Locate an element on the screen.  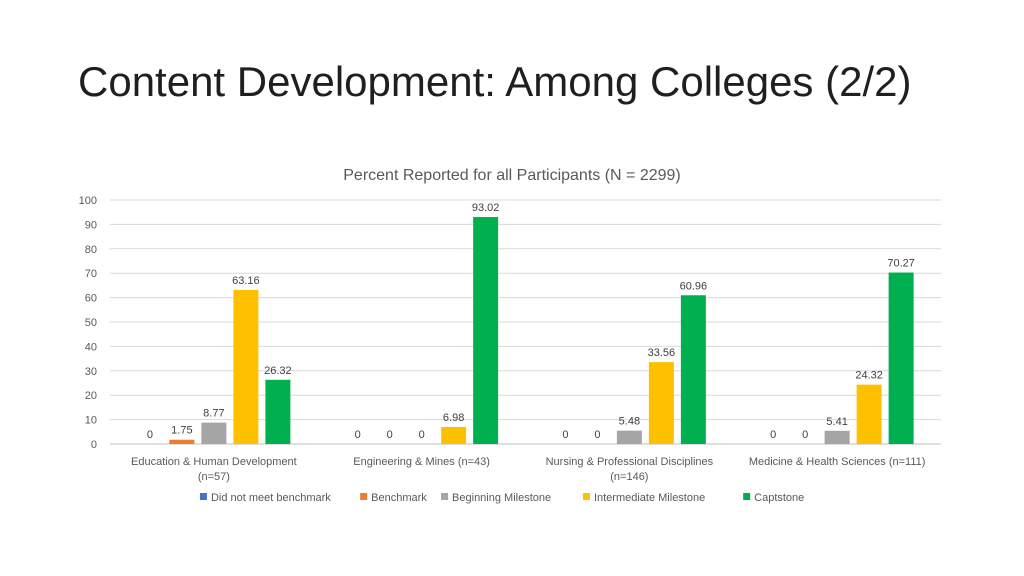
y-tick-label: 10 is located at coordinates (91, 421).